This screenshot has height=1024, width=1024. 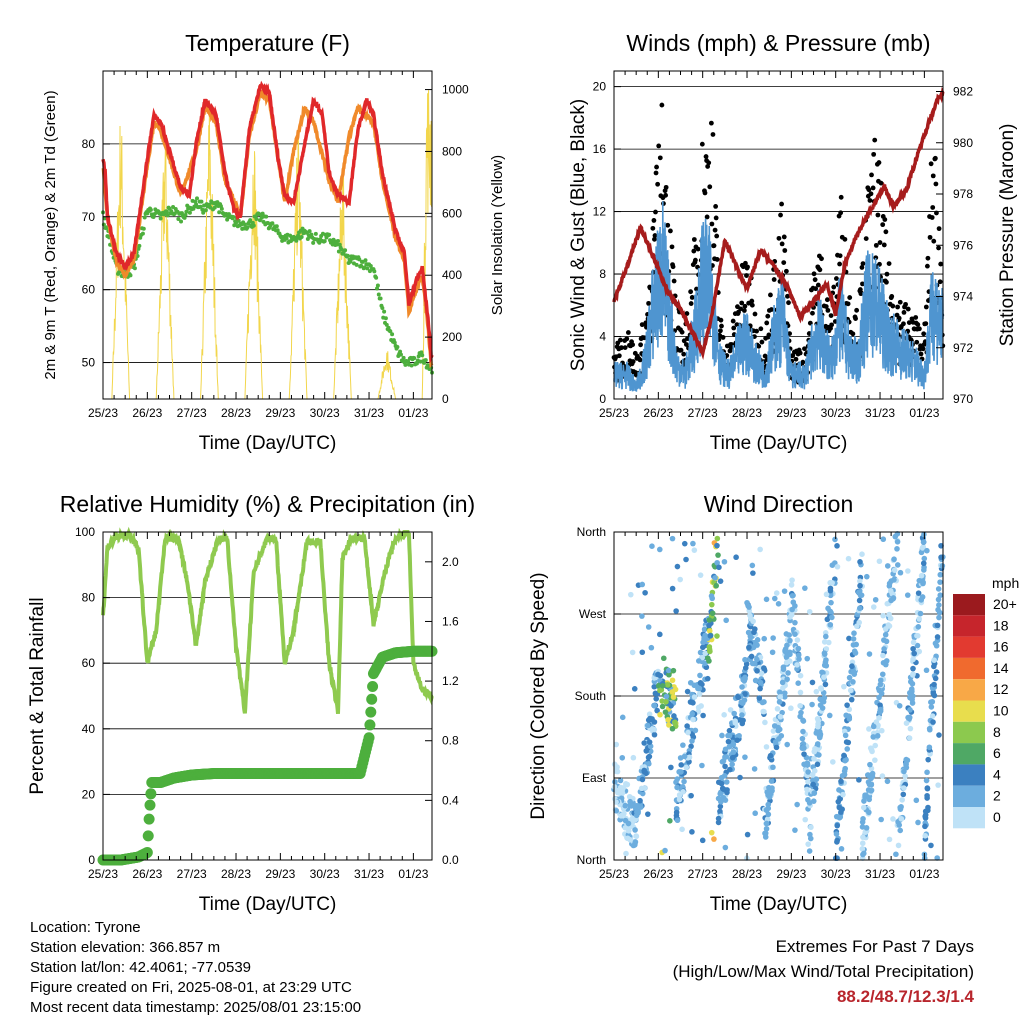 I want to click on y2-tick-label: 1.6, so click(x=450, y=621).